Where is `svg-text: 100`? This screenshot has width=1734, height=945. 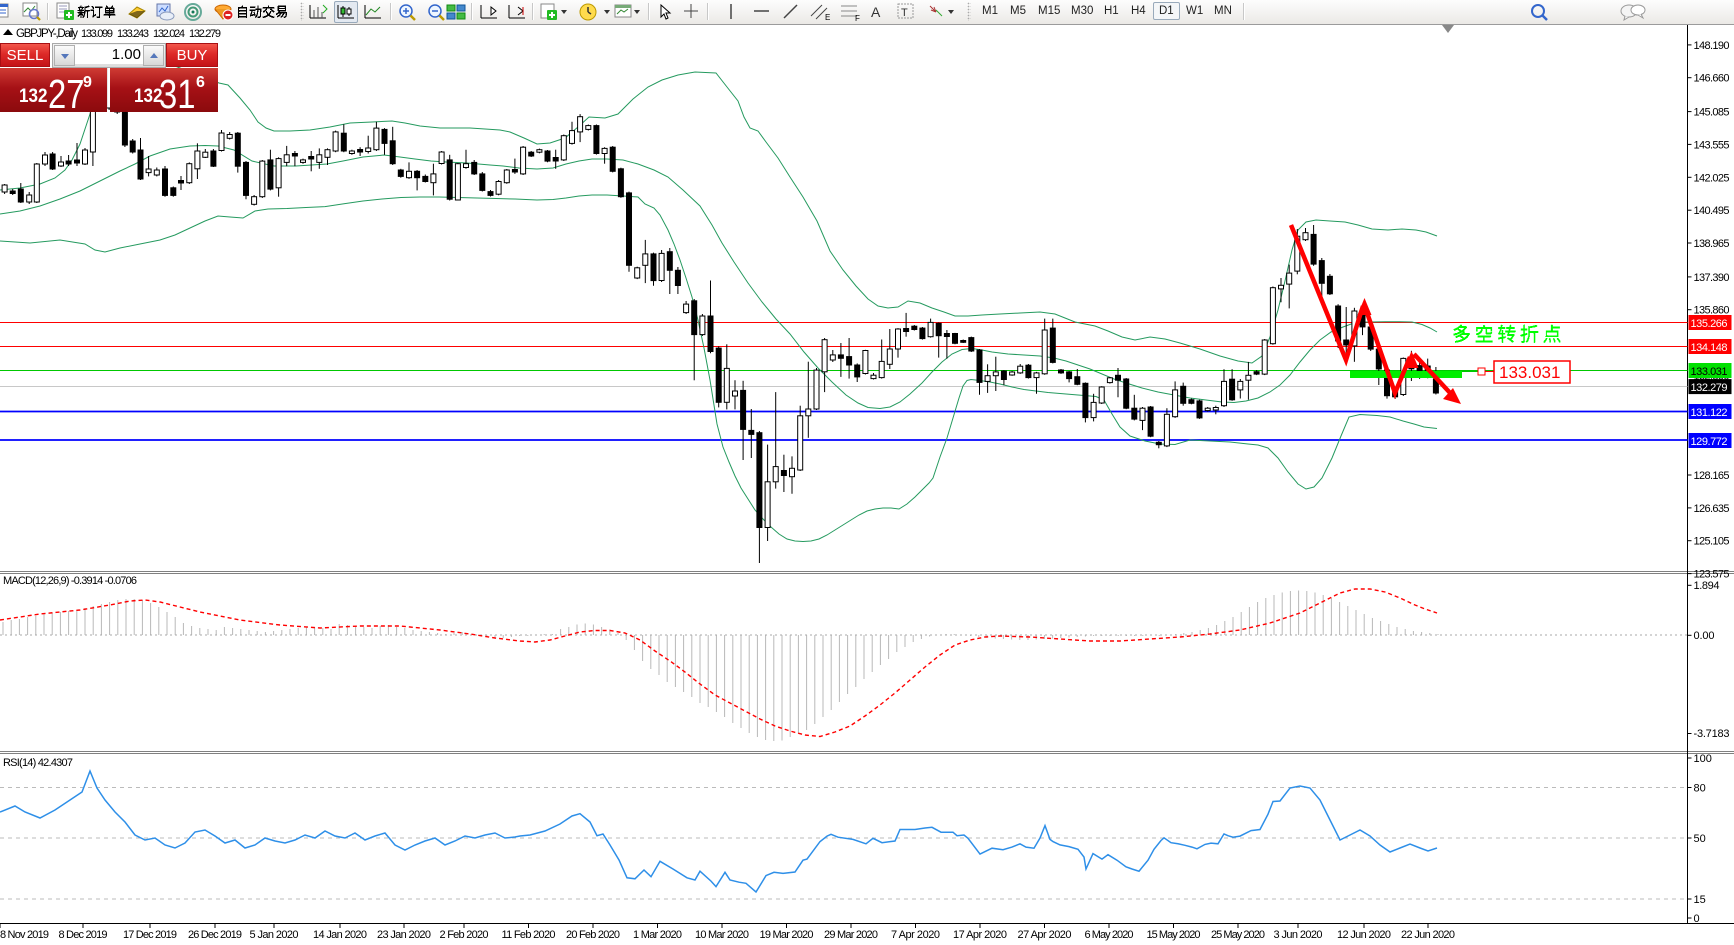
svg-text: 100 is located at coordinates (1703, 759).